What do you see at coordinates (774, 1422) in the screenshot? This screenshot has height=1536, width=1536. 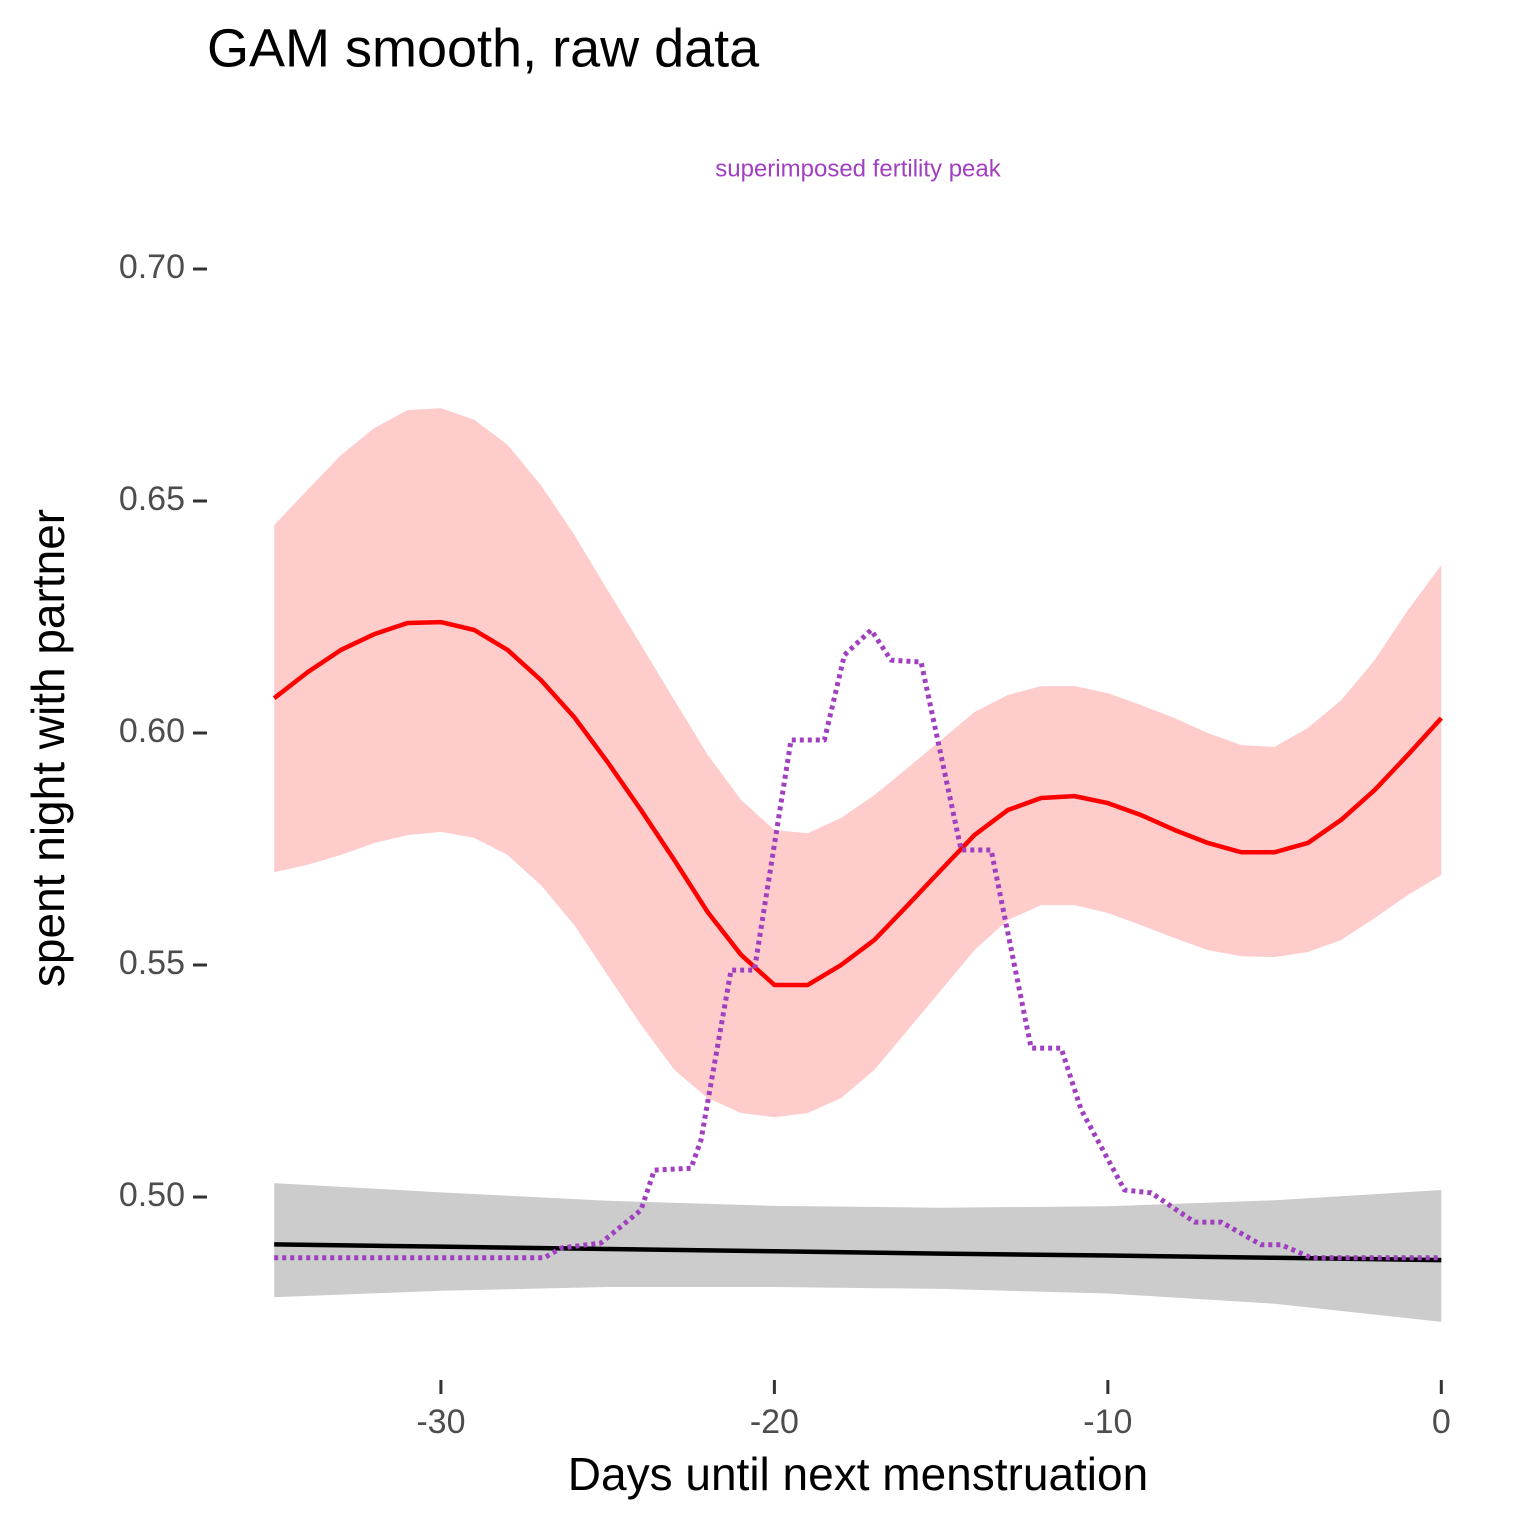 I see `x-tick-label: -20` at bounding box center [774, 1422].